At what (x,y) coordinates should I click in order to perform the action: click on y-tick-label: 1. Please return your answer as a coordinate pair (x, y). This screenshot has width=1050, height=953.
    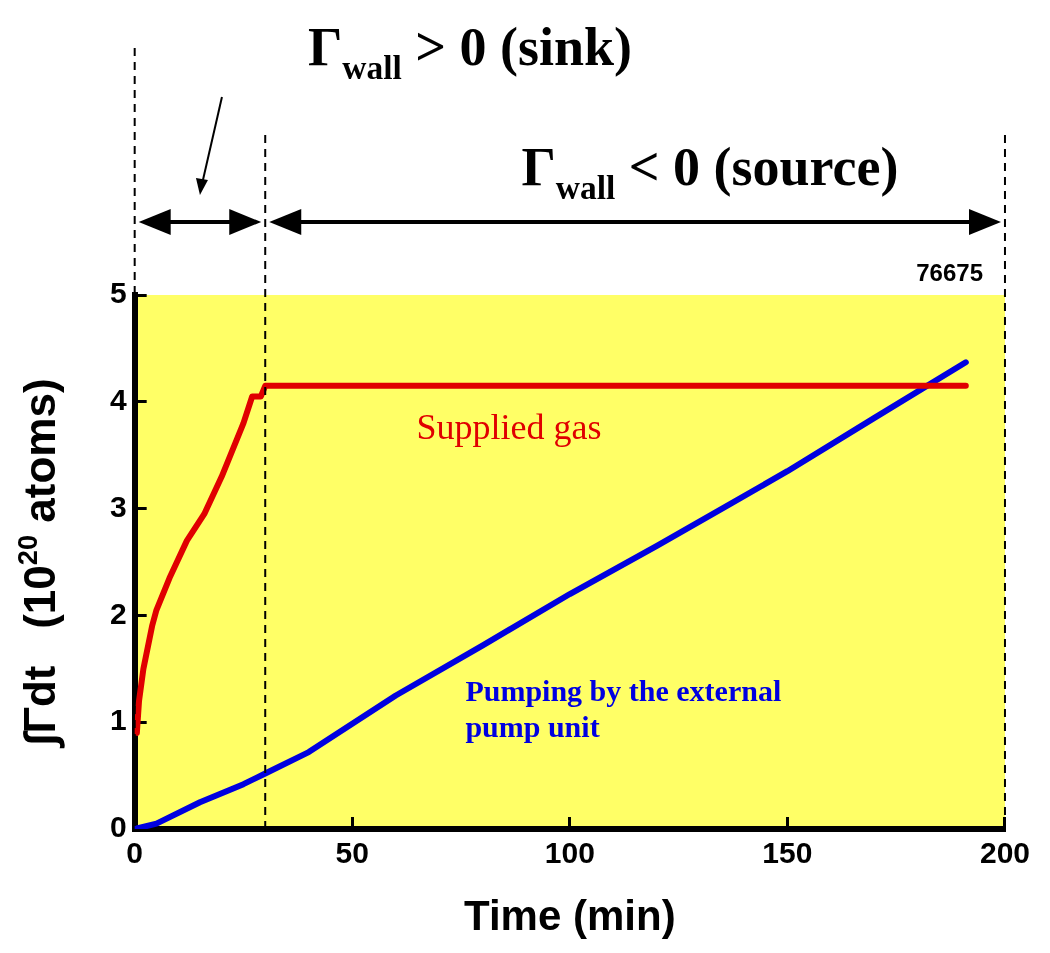
    Looking at the image, I should click on (118, 720).